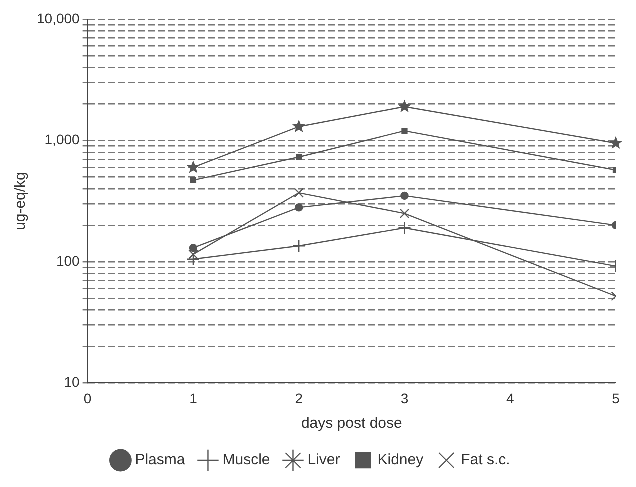 The image size is (636, 487). What do you see at coordinates (88, 398) in the screenshot?
I see `x-tick-label: 0` at bounding box center [88, 398].